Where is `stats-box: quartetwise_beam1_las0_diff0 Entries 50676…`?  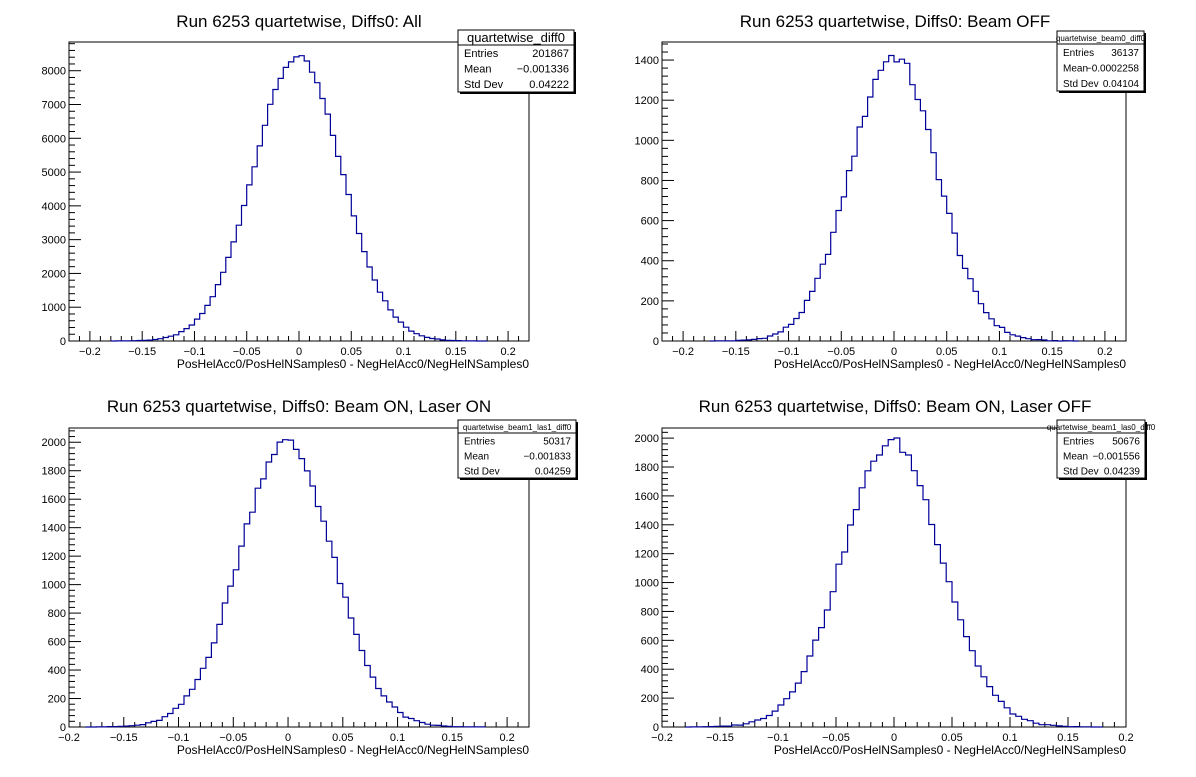
stats-box: quartetwise_beam1_las0_diff0 Entries 50676… is located at coordinates (1101, 449).